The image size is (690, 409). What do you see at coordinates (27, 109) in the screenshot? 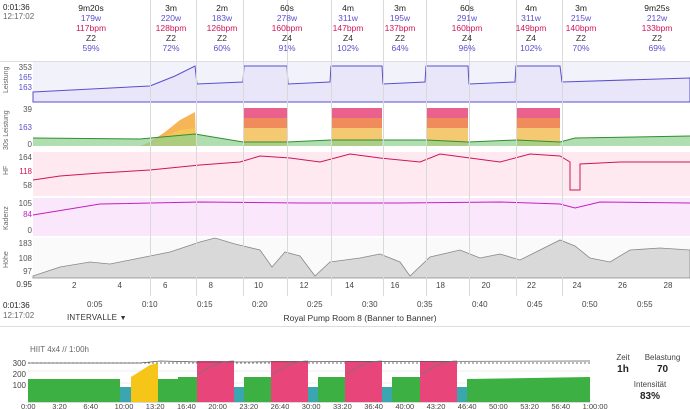
I see `power30-tick-top: 39` at bounding box center [27, 109].